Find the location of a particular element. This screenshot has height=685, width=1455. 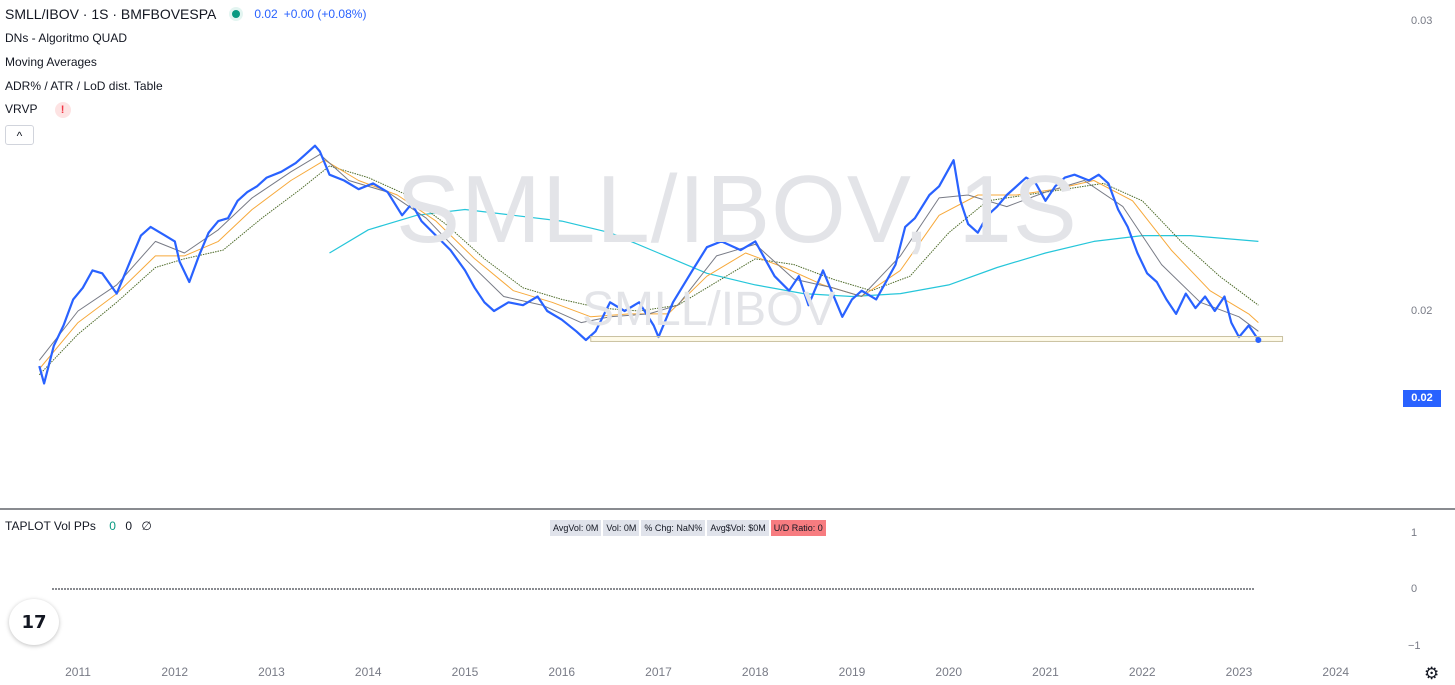

watermark-symbol-large: SMLL/IBOV, 1S is located at coordinates (737, 209).